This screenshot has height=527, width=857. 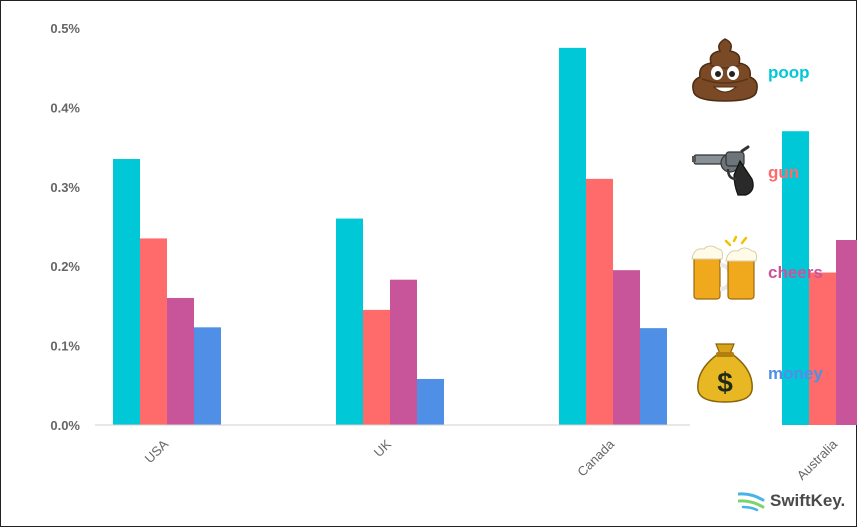 I want to click on money-bag-icon: $, so click(x=725, y=373).